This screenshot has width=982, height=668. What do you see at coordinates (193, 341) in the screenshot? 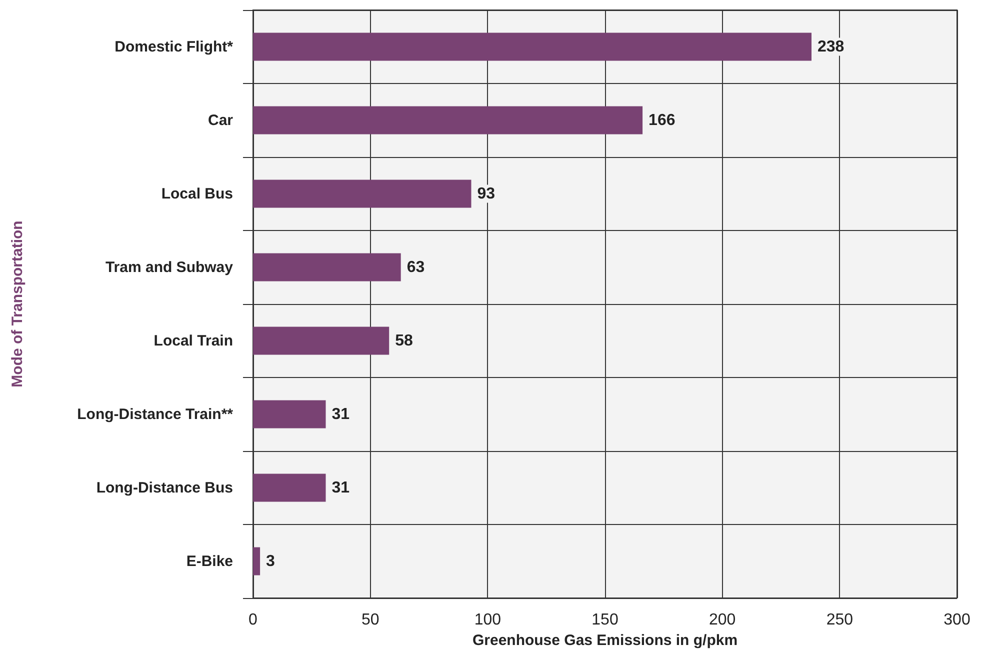
I see `y-tick-label: Local Train` at bounding box center [193, 341].